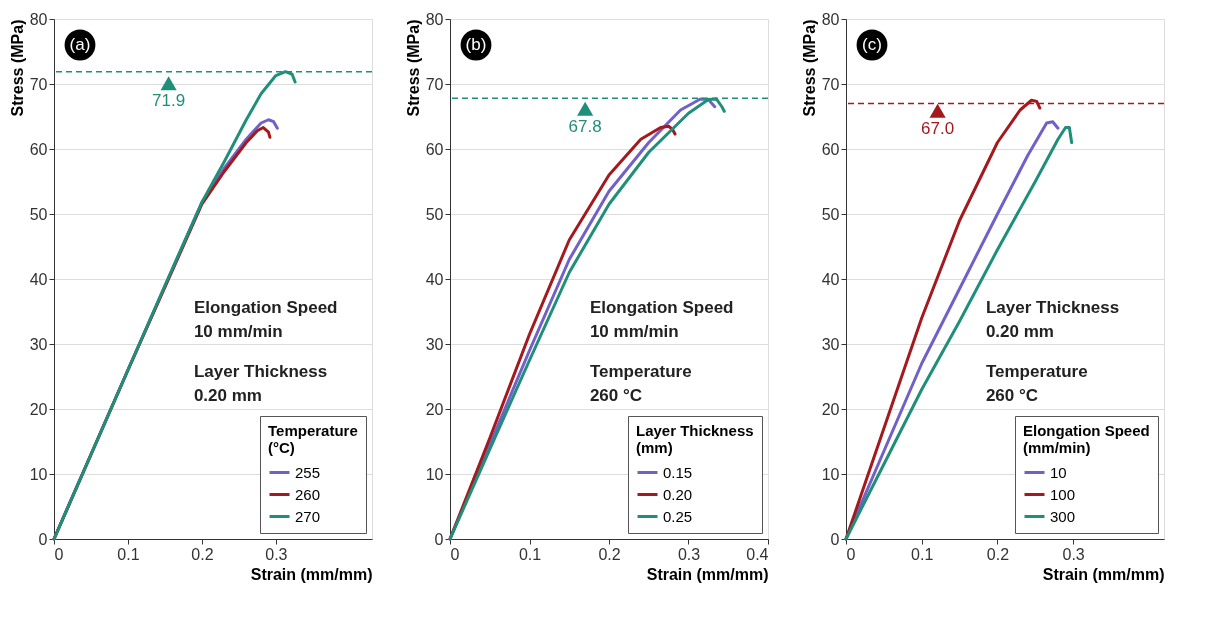 This screenshot has height=638, width=1212. Describe the element at coordinates (678, 472) in the screenshot. I see `legend-label: 0.15` at that location.